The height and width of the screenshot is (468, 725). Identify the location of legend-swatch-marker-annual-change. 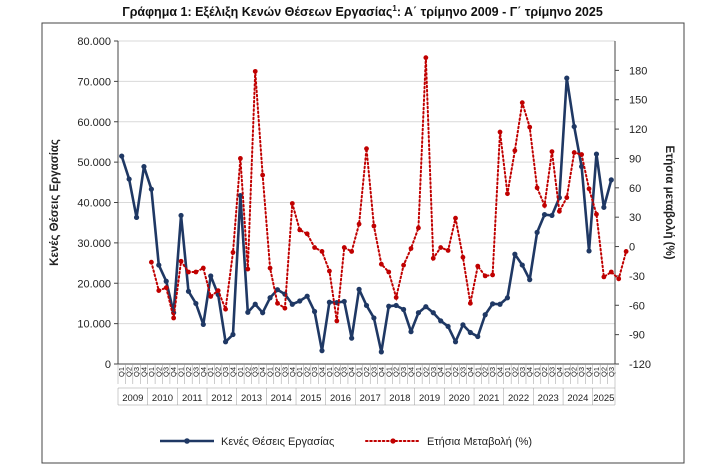
(393, 441).